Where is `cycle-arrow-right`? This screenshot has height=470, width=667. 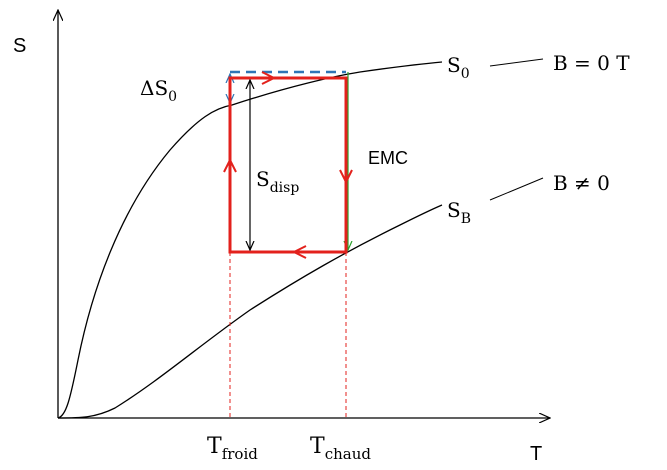
cycle-arrow-right is located at coordinates (346, 177).